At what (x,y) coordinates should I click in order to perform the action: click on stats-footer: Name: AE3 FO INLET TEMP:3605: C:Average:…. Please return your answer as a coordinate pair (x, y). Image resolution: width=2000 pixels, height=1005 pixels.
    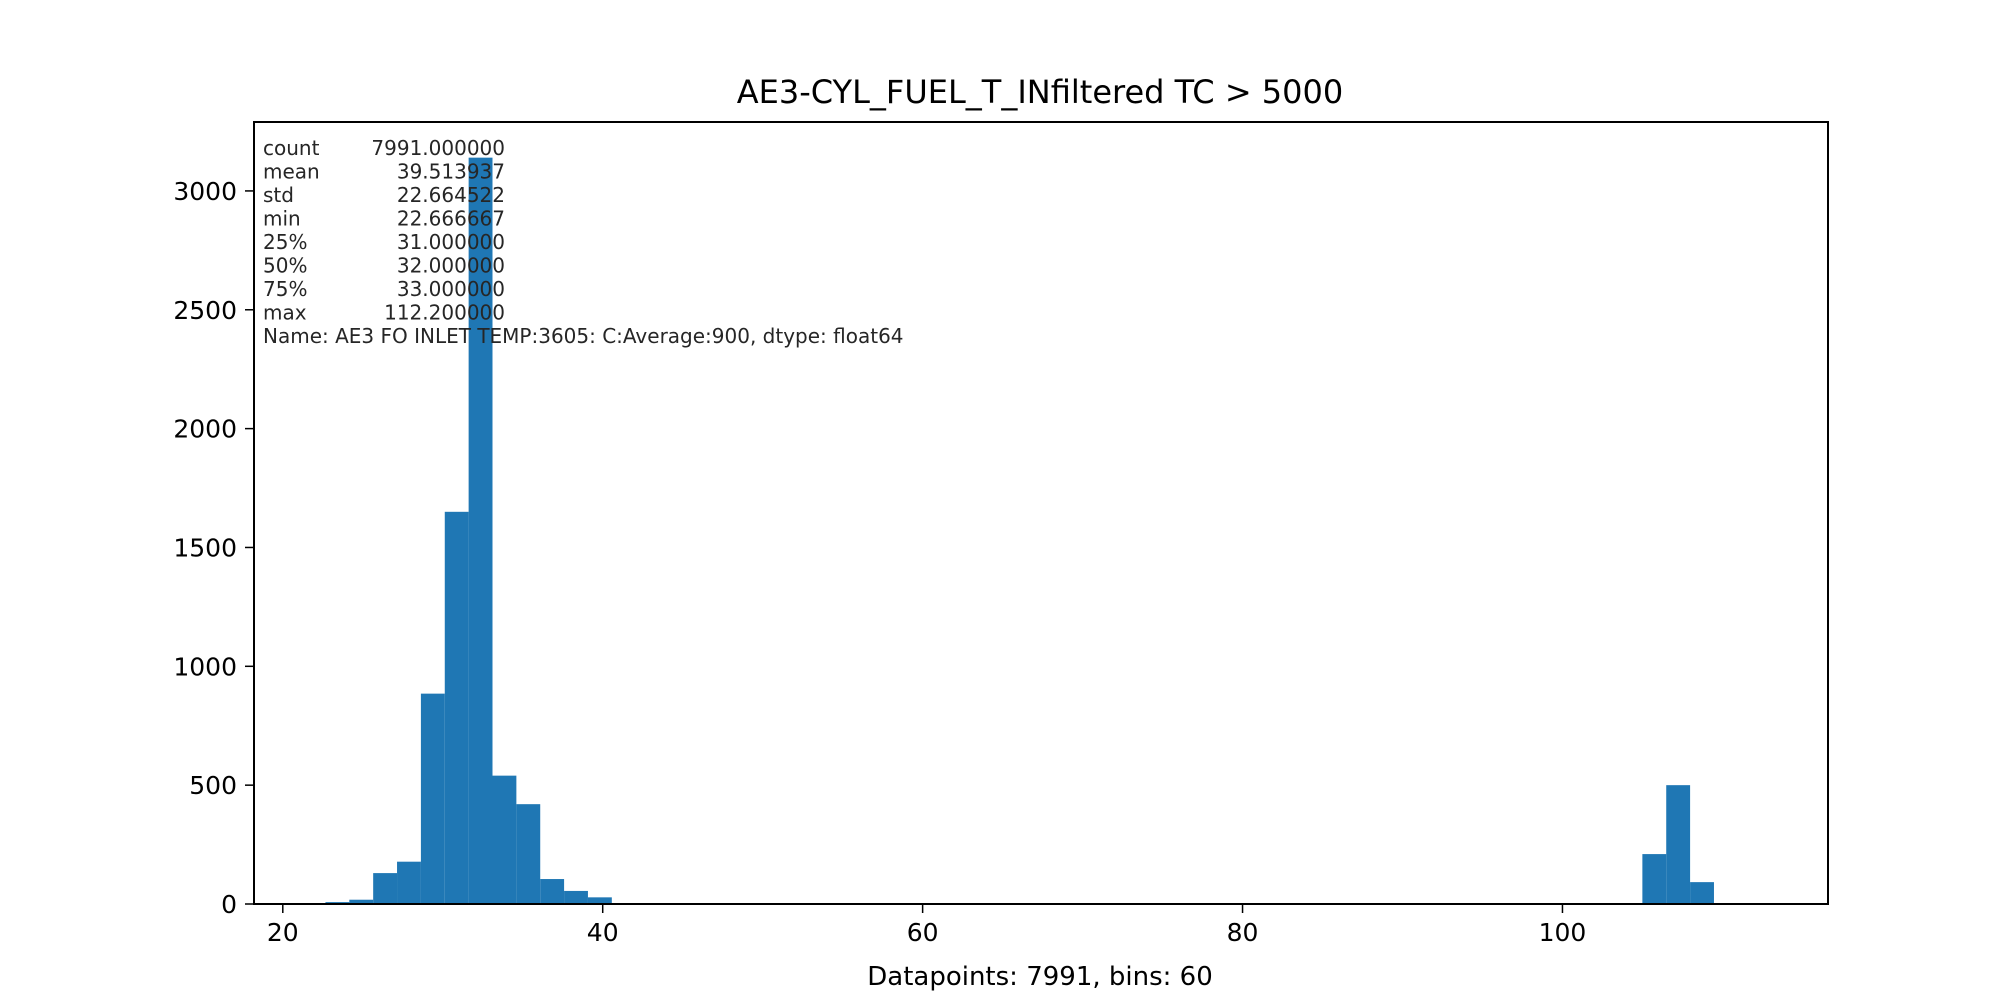
    Looking at the image, I should click on (583, 336).